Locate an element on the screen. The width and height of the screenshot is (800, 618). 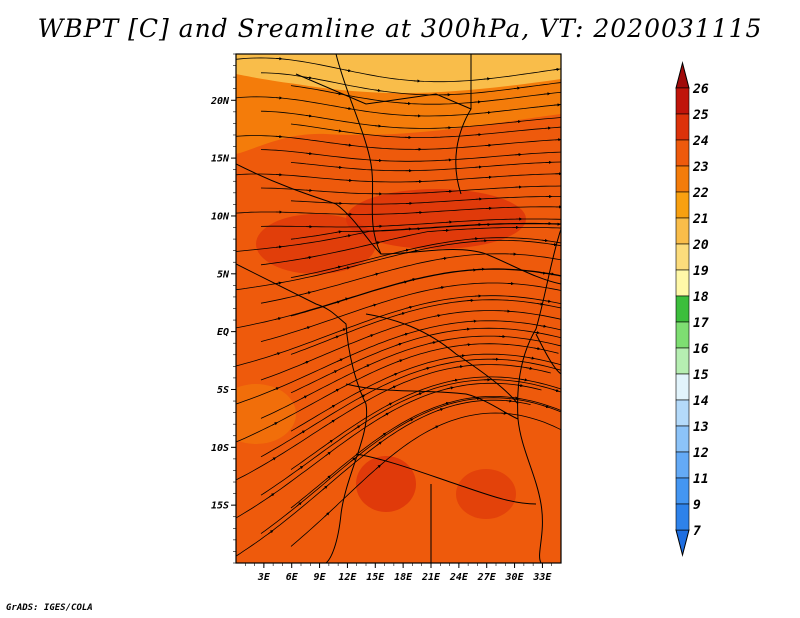
colorbar-label: 24 is located at coordinates (700, 141).